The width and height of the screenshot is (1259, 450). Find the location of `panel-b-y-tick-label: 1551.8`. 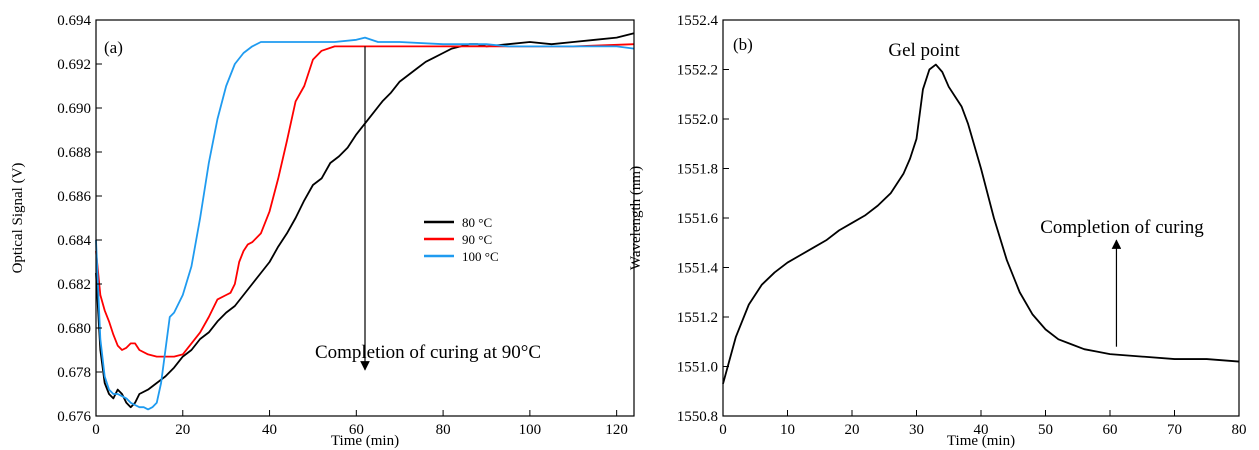

panel-b-y-tick-label: 1551.8 is located at coordinates (697, 170).